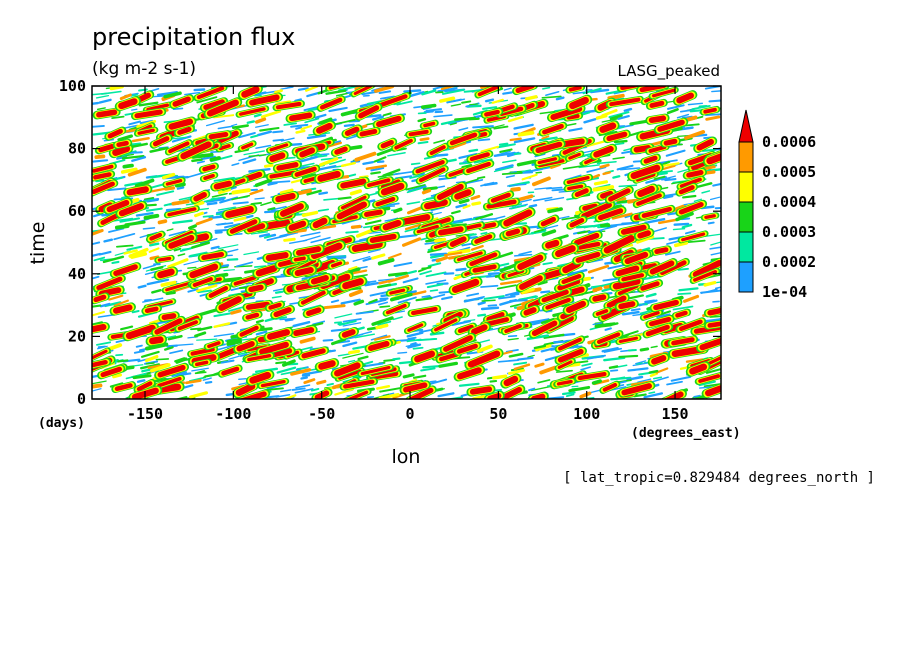 The image size is (904, 654). What do you see at coordinates (77, 336) in the screenshot?
I see `y-tick-label: 20` at bounding box center [77, 336].